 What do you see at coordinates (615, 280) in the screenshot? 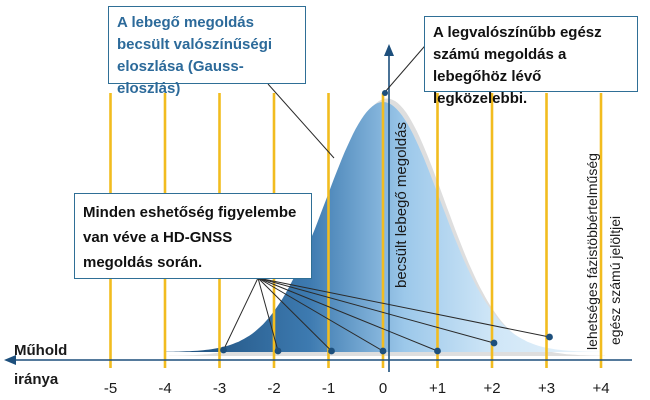
I see `candidates-label-line2: egész számú jelöltjei` at bounding box center [615, 280].